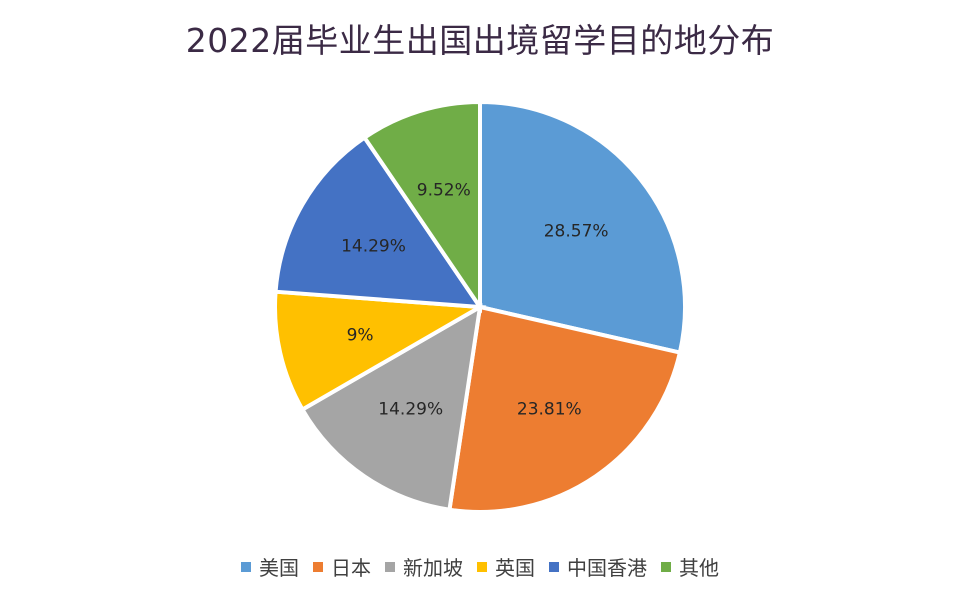  I want to click on legend-item-other: 其他, so click(690, 566).